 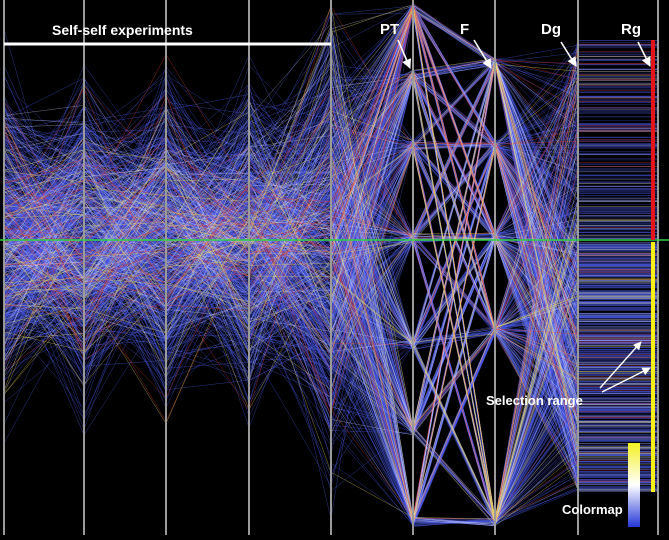 What do you see at coordinates (568, 54) in the screenshot?
I see `dg-arrow` at bounding box center [568, 54].